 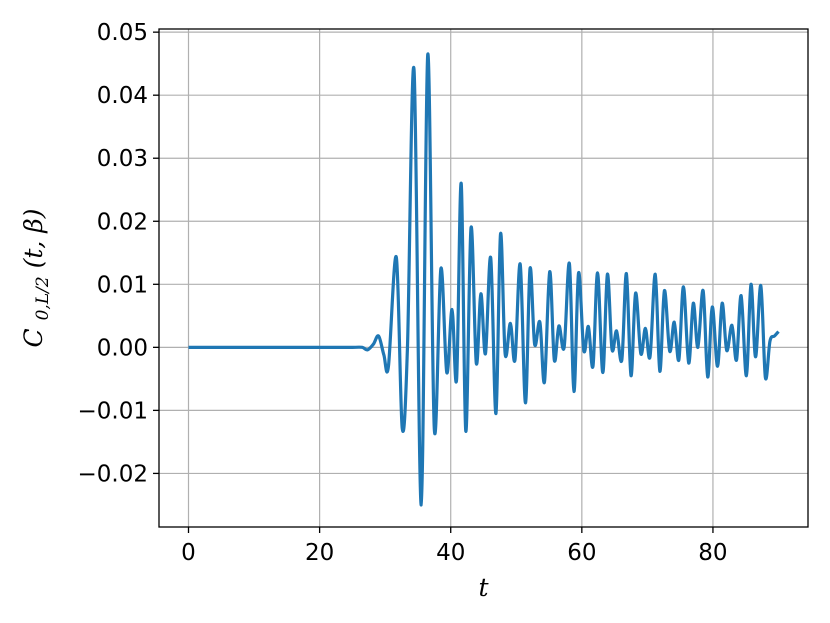 I want to click on y-tick-label: −0.02, so click(x=113, y=474).